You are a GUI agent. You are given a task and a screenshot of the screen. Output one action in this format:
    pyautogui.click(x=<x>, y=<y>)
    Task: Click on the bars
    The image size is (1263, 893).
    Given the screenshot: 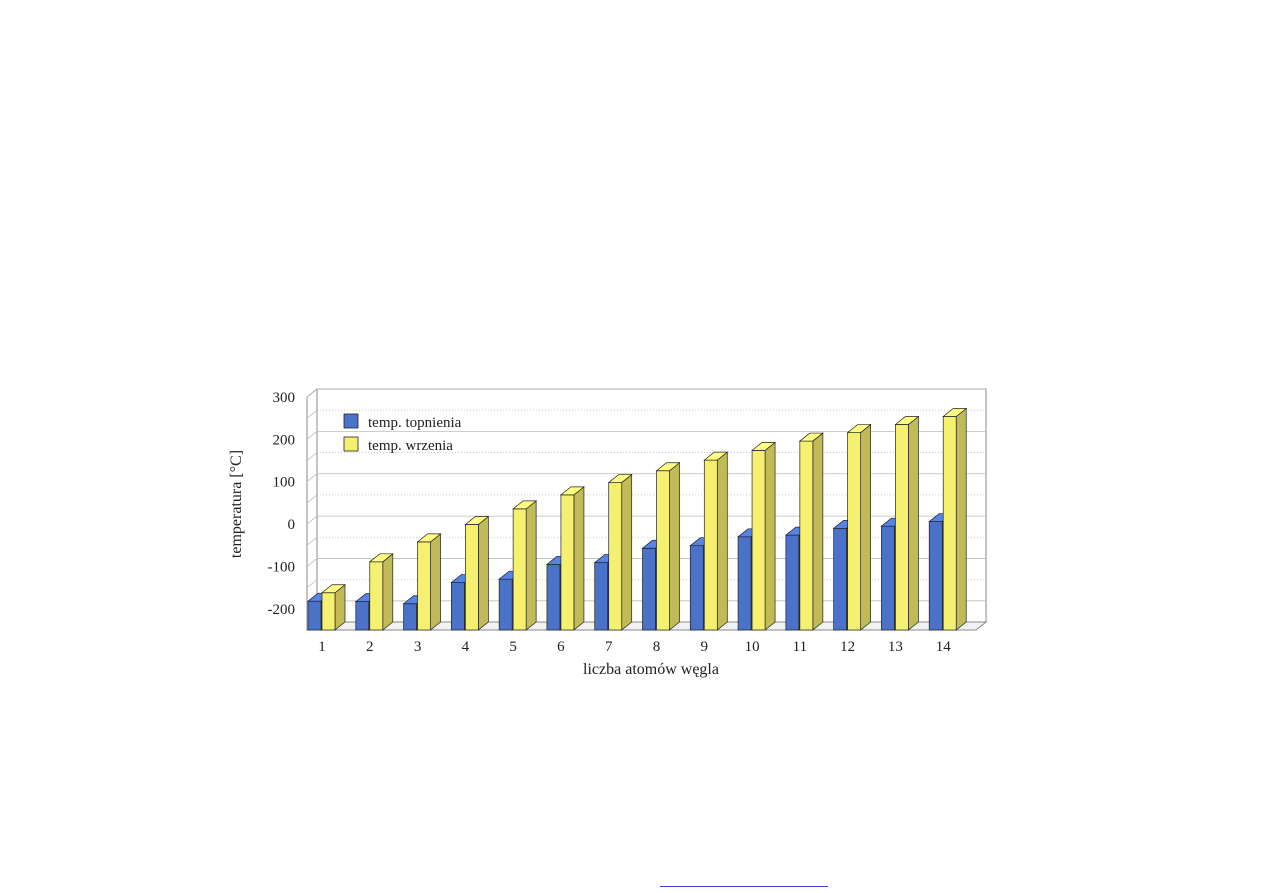 What is the action you would take?
    pyautogui.click(x=637, y=519)
    